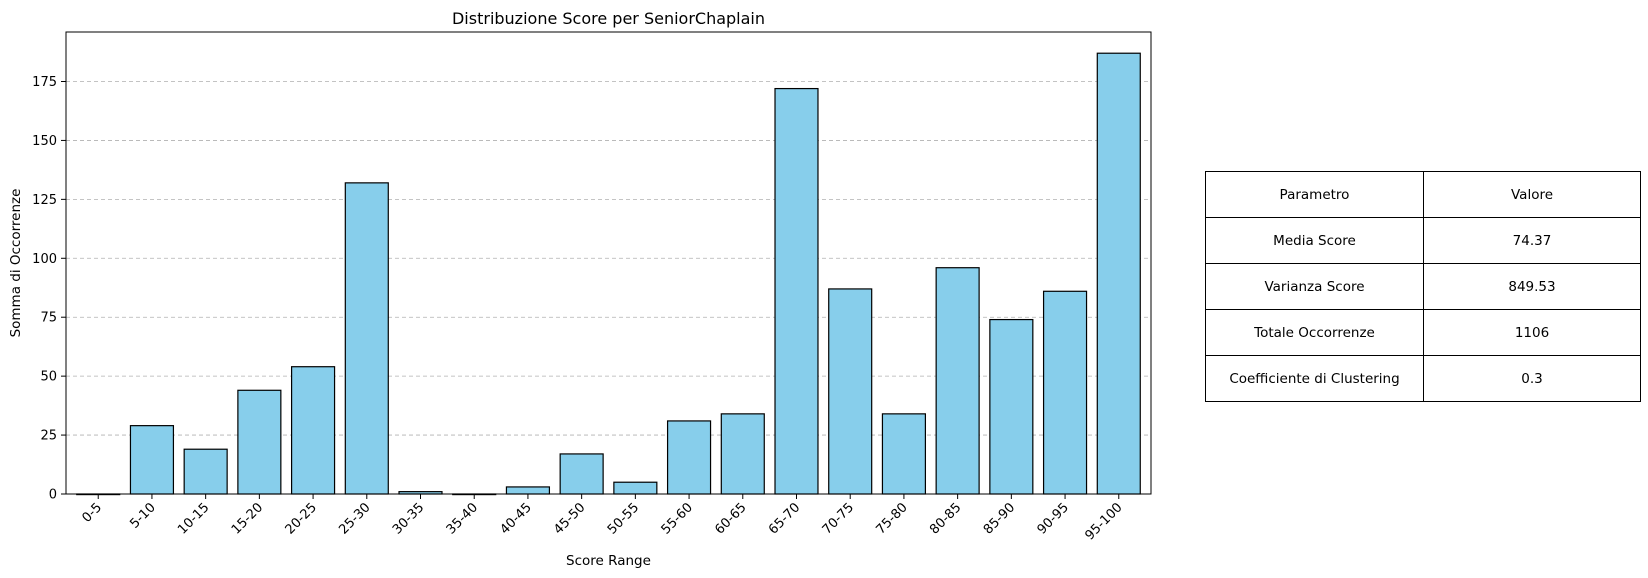 This screenshot has width=1648, height=578. I want to click on row-param: Totale Occorrenze, so click(1314, 332).